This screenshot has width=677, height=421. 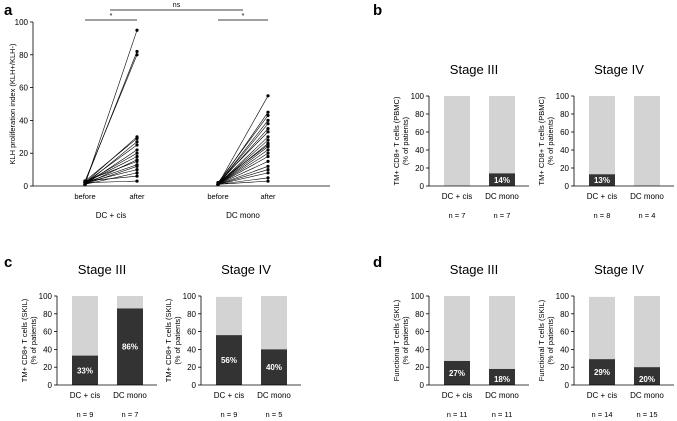 What do you see at coordinates (218, 184) in the screenshot?
I see `before-point` at bounding box center [218, 184].